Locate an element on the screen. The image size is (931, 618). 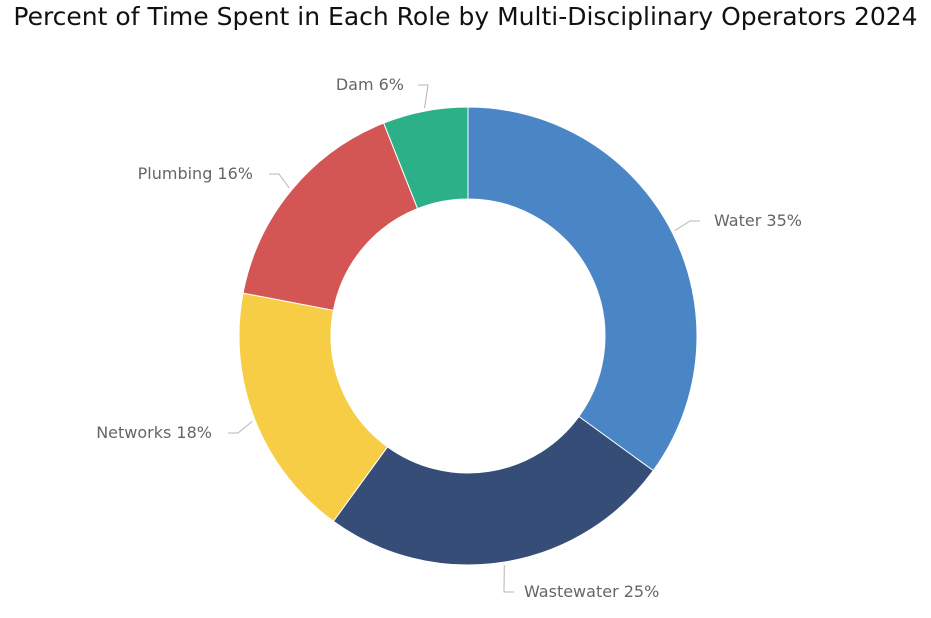
label-plumbing: Plumbing 16% is located at coordinates (195, 173).